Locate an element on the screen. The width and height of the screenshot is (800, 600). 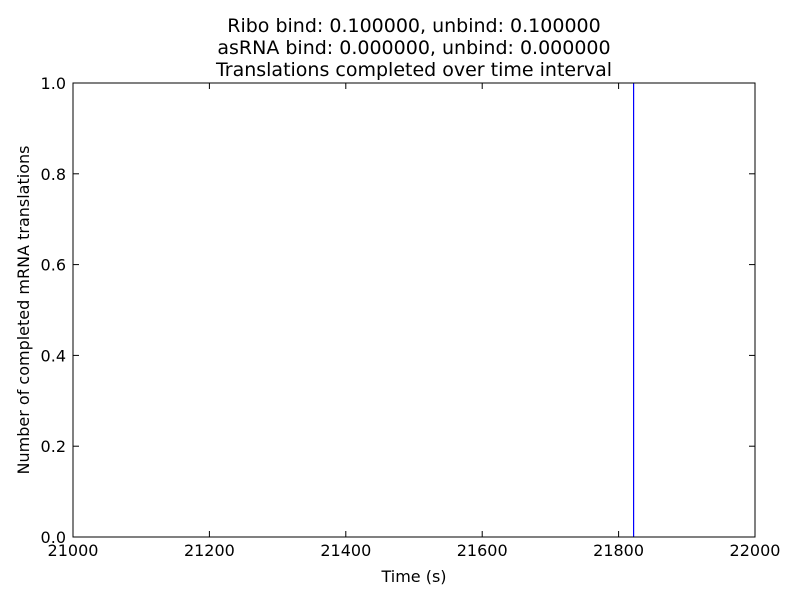
y-tick-label: 0.8 is located at coordinates (53, 174).